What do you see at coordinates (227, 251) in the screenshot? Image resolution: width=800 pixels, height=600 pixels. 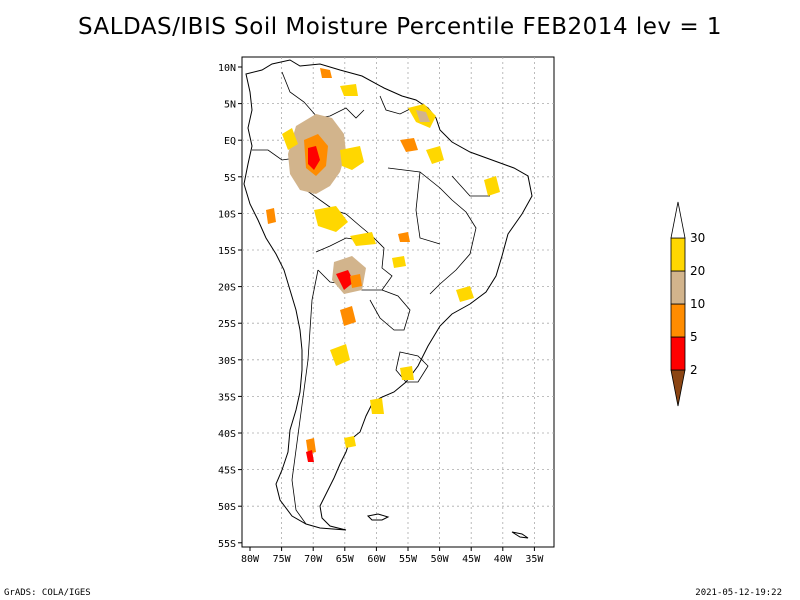 I see `lat-label: 15S` at bounding box center [227, 251].